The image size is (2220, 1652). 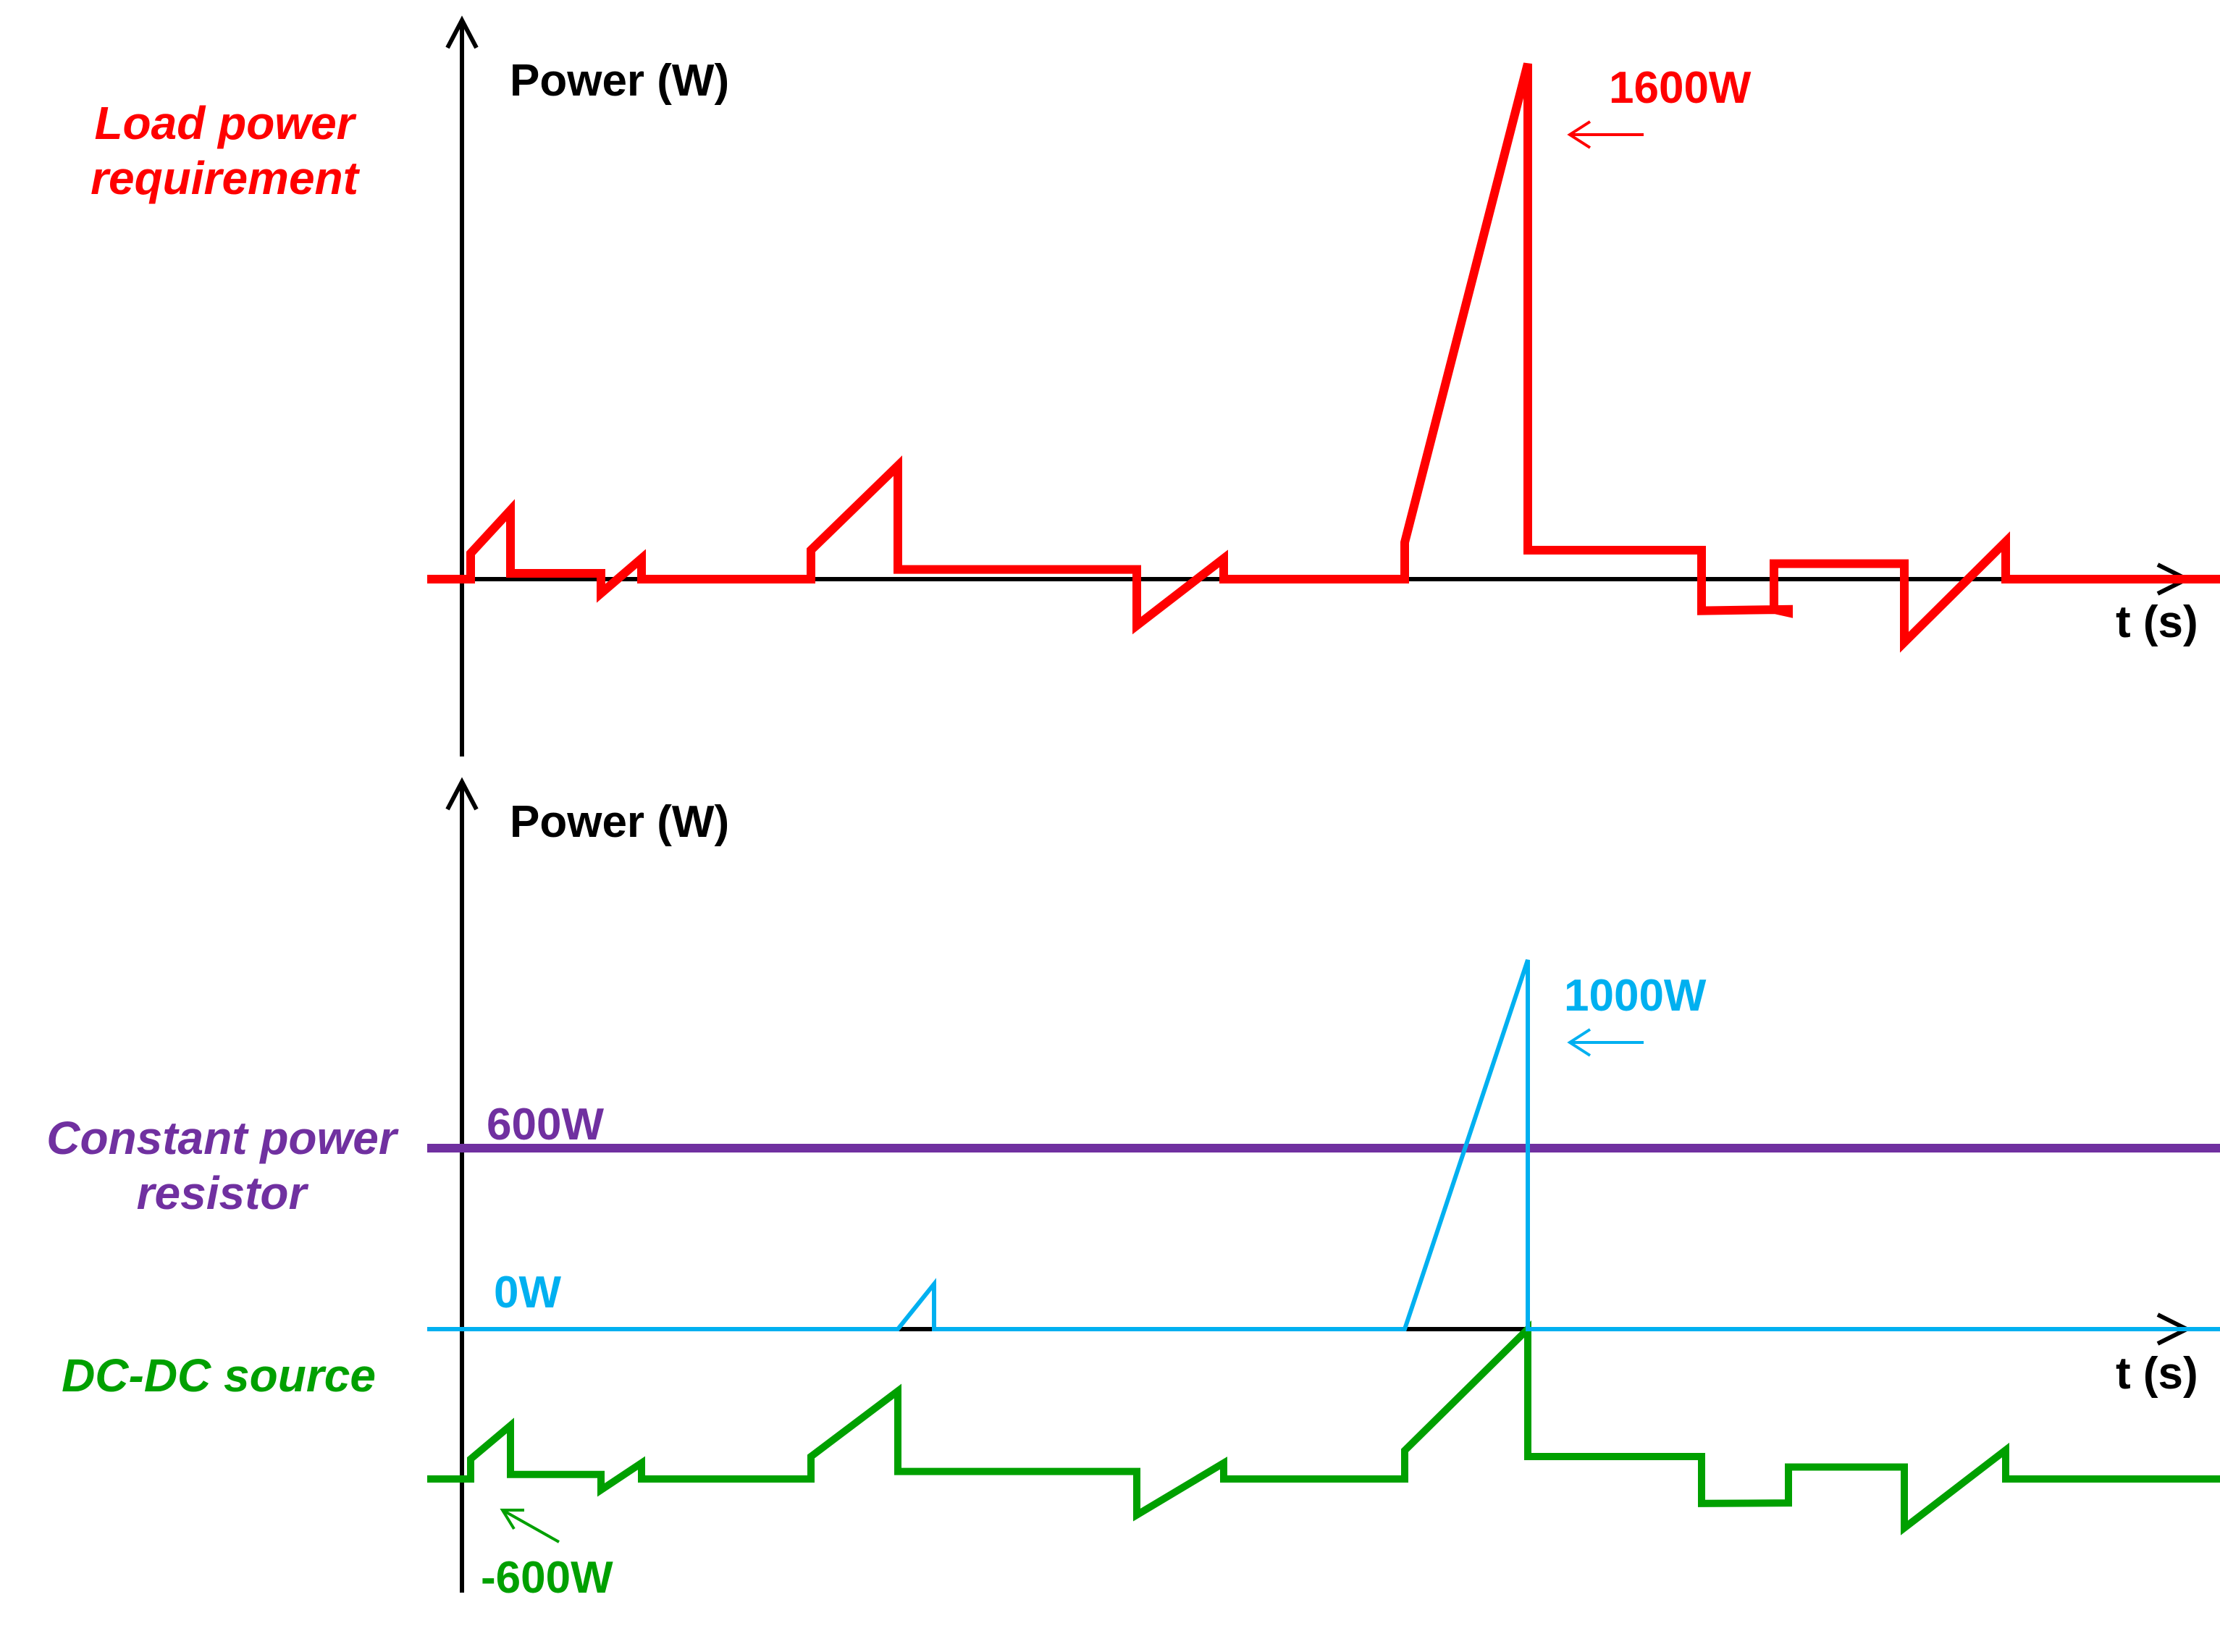 What do you see at coordinates (462, 794) in the screenshot?
I see `bottom-y-arrowhead-icon` at bounding box center [462, 794].